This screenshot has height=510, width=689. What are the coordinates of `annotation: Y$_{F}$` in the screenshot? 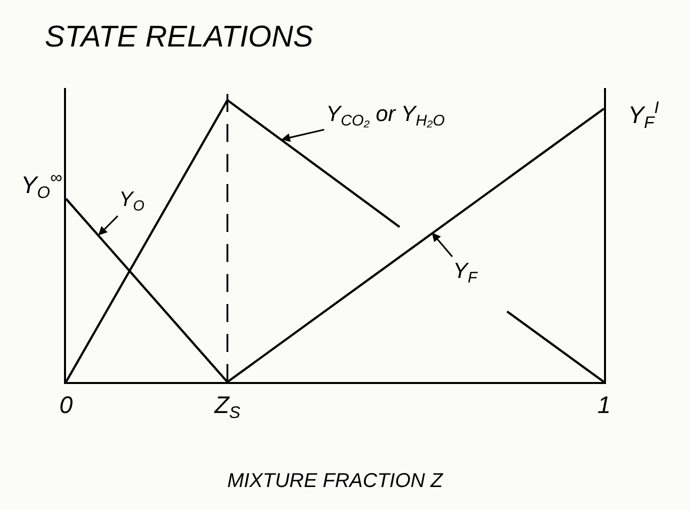 It's located at (466, 272).